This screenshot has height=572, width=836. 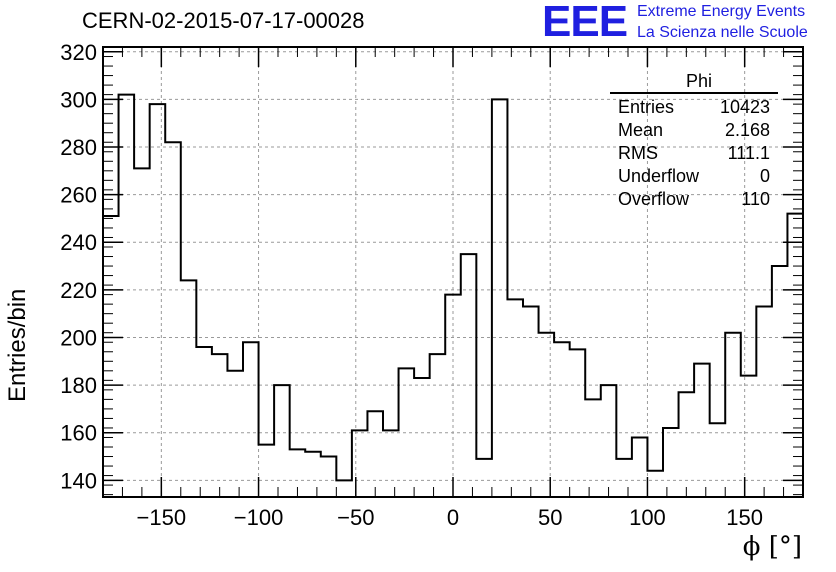 What do you see at coordinates (748, 153) in the screenshot?
I see `stats-value: 111.1` at bounding box center [748, 153].